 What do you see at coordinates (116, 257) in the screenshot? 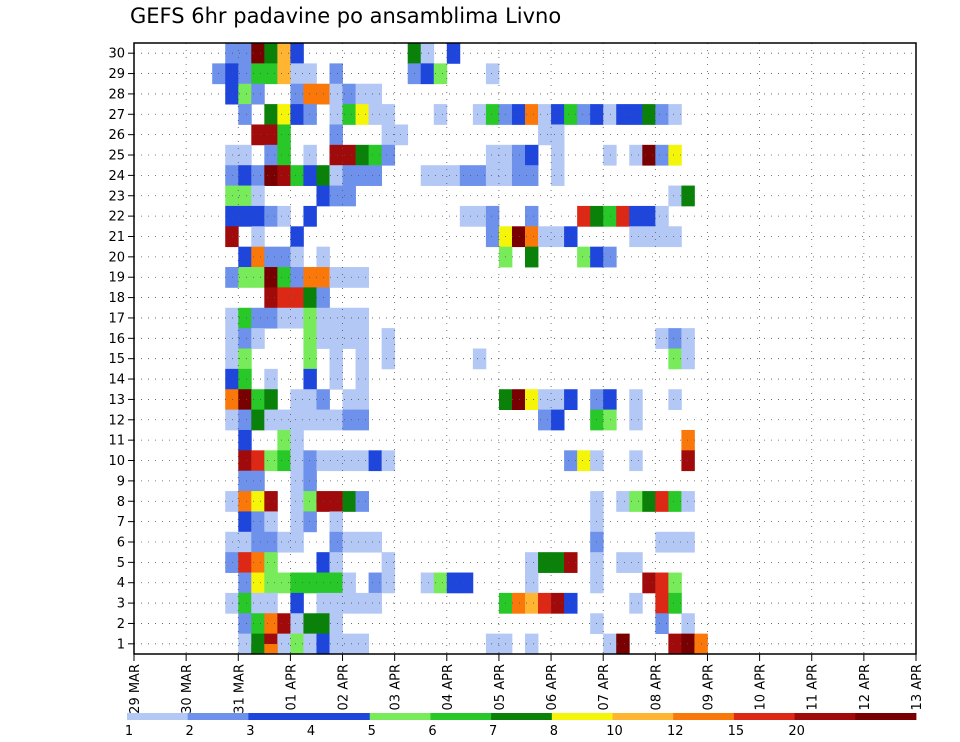
I see `y-tick-label: 20` at bounding box center [116, 257].